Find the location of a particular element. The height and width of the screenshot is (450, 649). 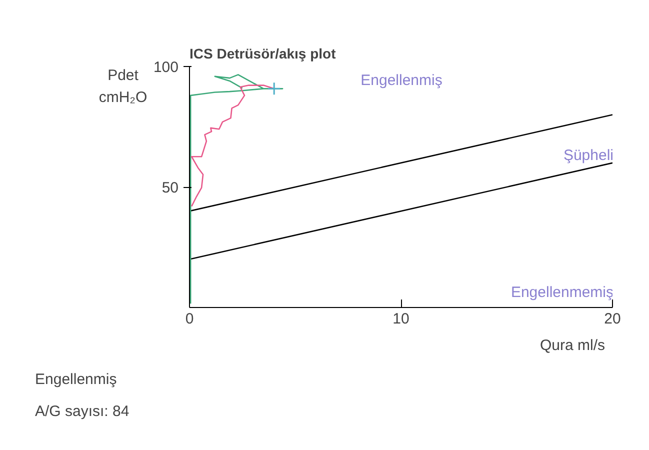

chart-title: ICS Detrüsör/akış plot is located at coordinates (263, 54).